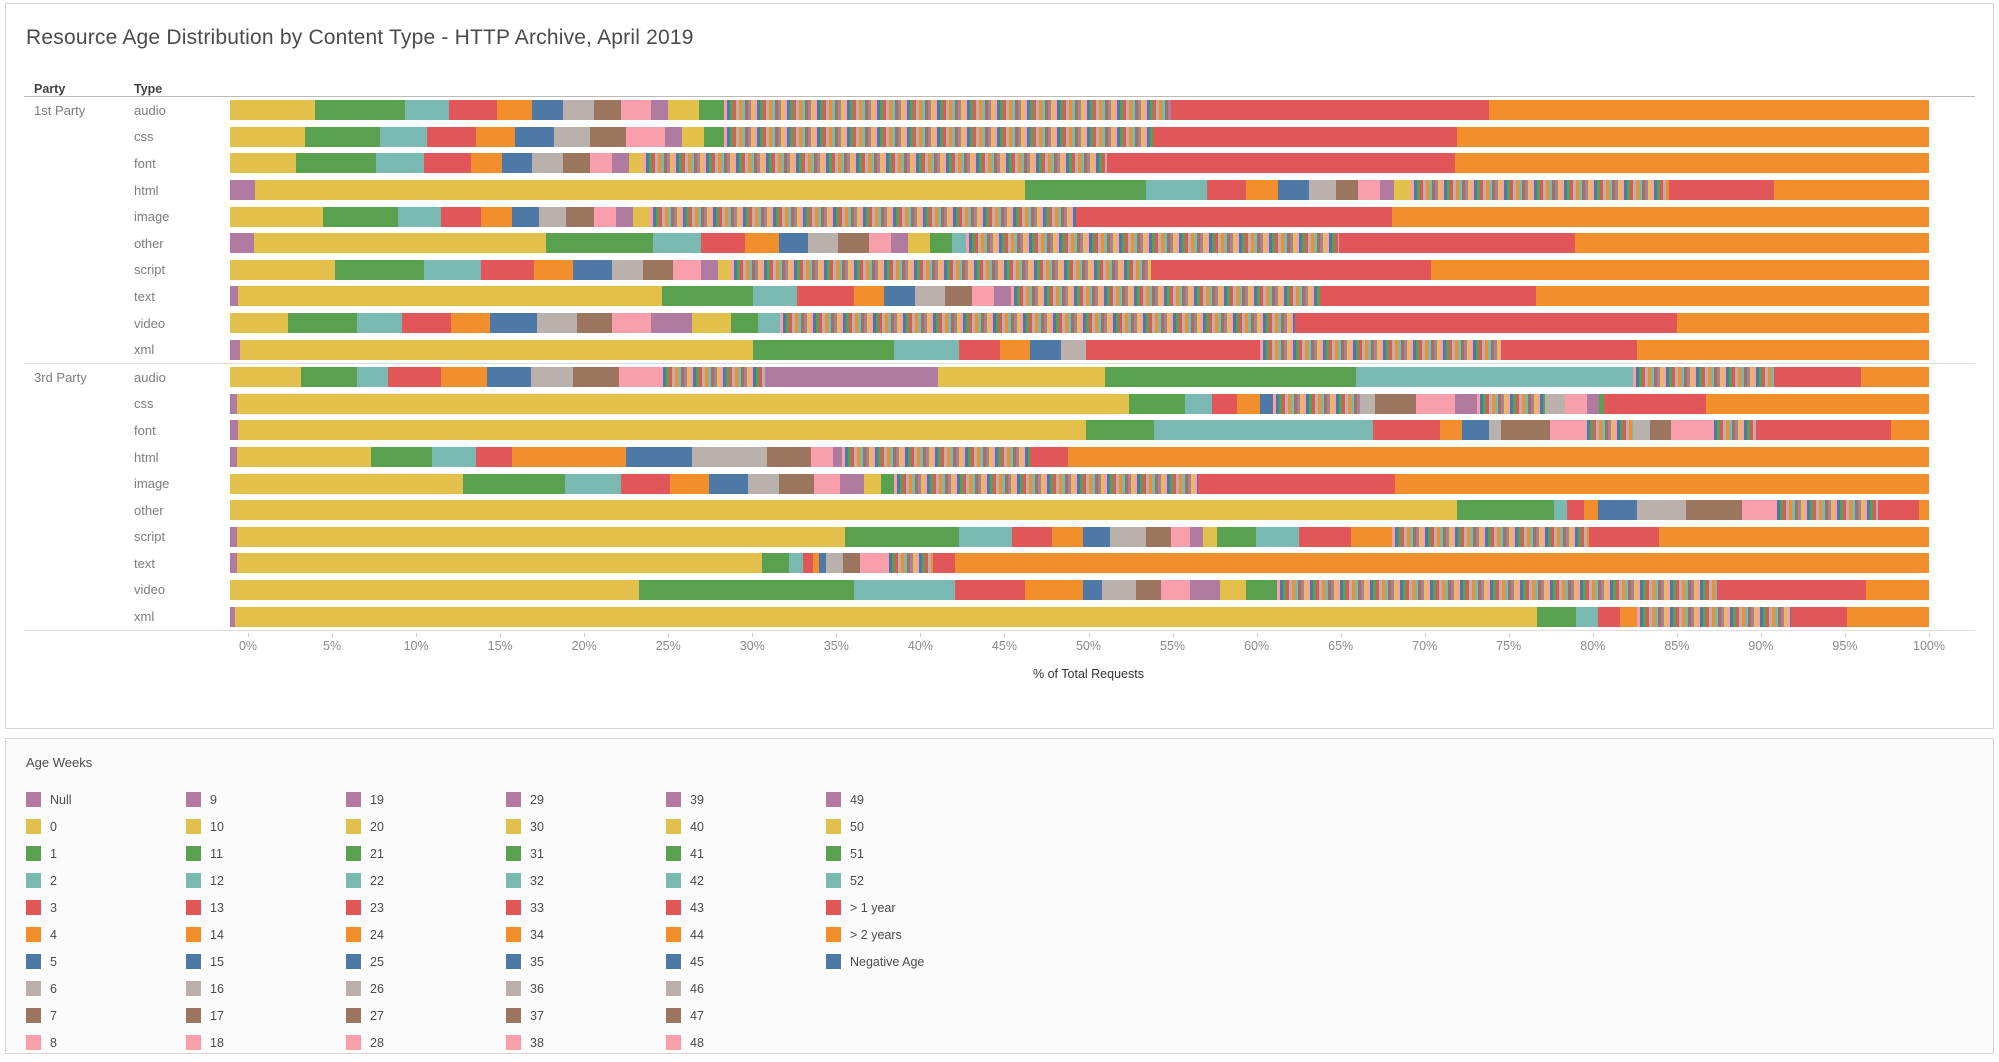 The height and width of the screenshot is (1062, 1999). What do you see at coordinates (106, 799) in the screenshot?
I see `legend-item: Null` at bounding box center [106, 799].